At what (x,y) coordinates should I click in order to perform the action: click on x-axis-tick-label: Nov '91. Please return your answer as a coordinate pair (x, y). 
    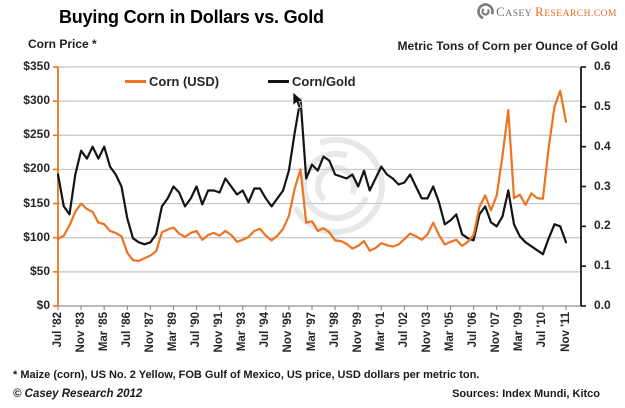
    Looking at the image, I should click on (219, 332).